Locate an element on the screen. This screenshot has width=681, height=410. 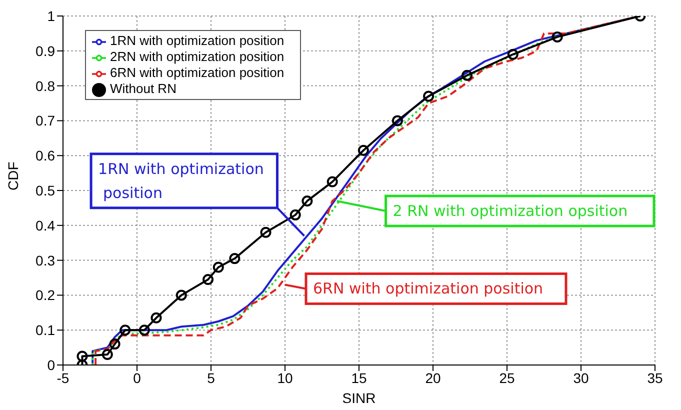
x-tick-label: -5 is located at coordinates (63, 378).